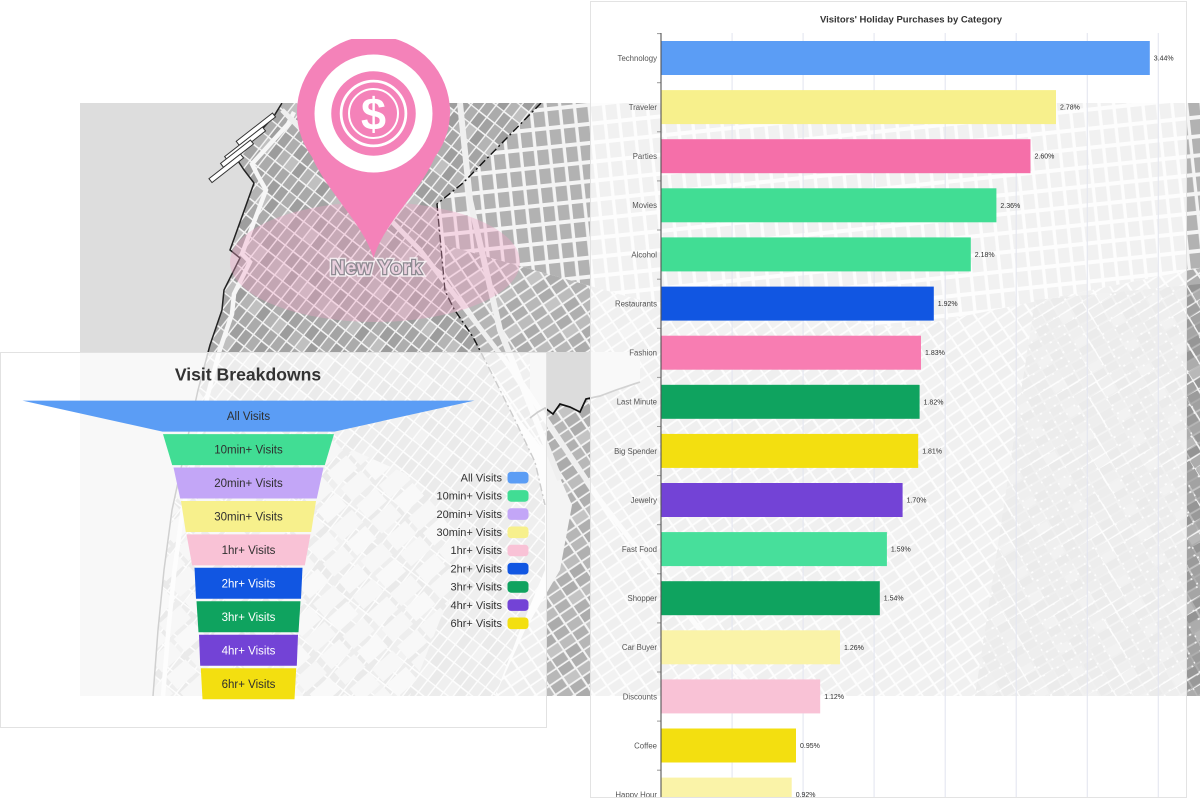 Image resolution: width=1200 pixels, height=800 pixels. Describe the element at coordinates (1010, 206) in the screenshot. I see `svg-text: 2.36%` at that location.